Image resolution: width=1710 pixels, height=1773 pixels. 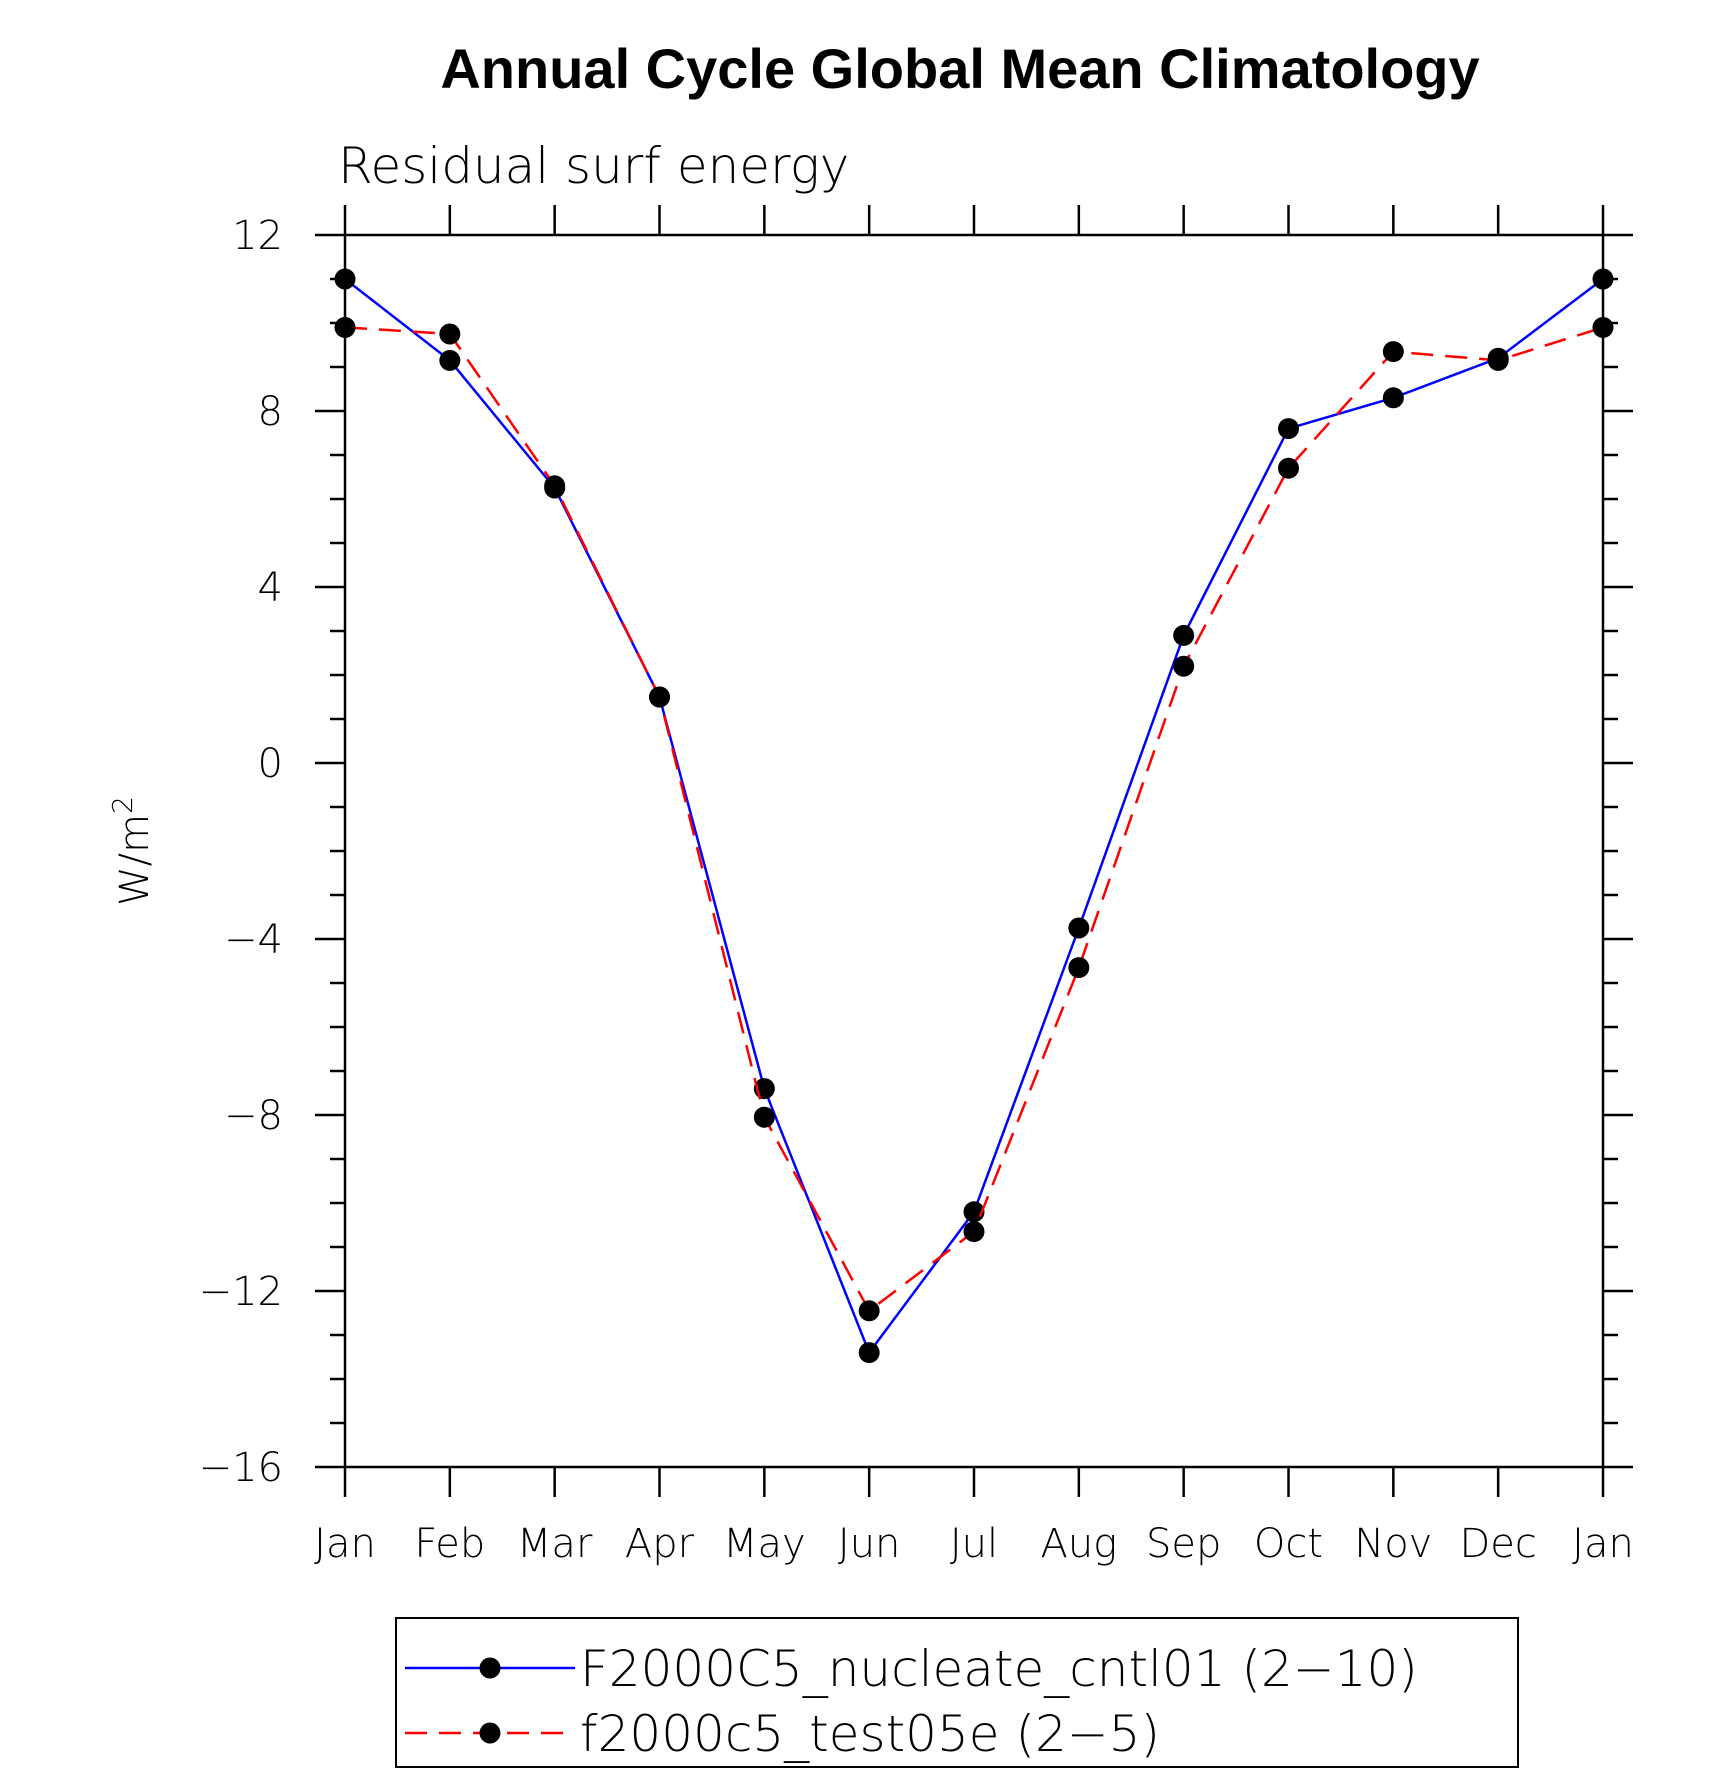 What do you see at coordinates (869, 1544) in the screenshot?
I see `x-tick-label: Jun` at bounding box center [869, 1544].